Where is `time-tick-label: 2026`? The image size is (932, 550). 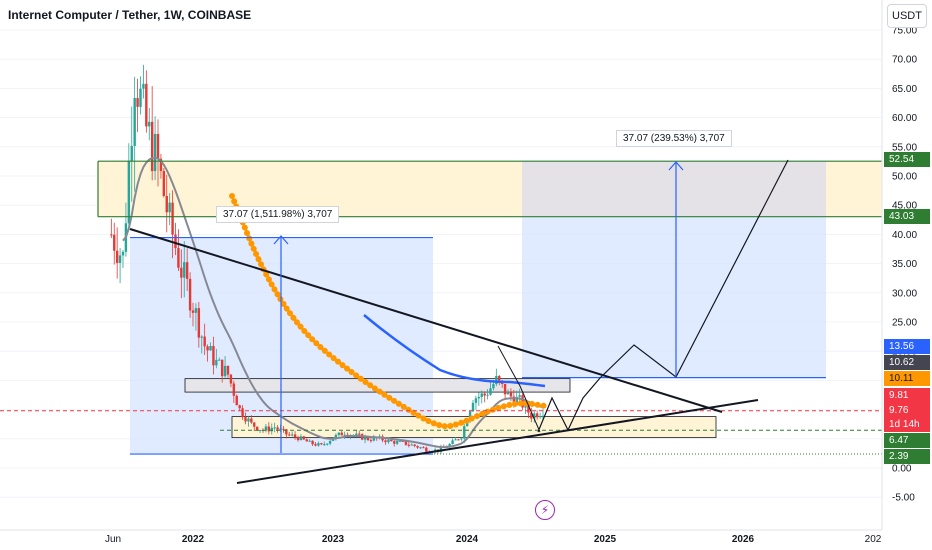 time-tick-label: 2026 is located at coordinates (743, 539).